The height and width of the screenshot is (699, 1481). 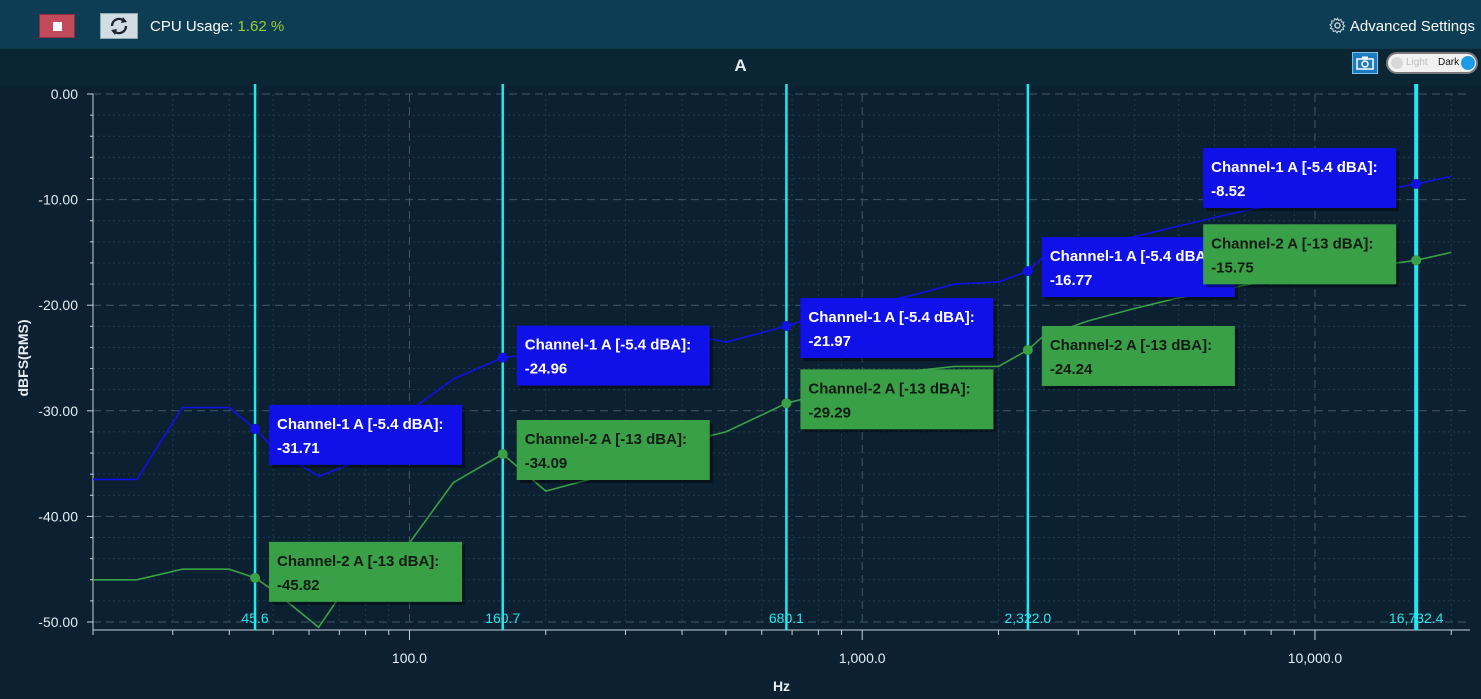 I want to click on y-axis-label: dBFS(RMS), so click(x=23, y=358).